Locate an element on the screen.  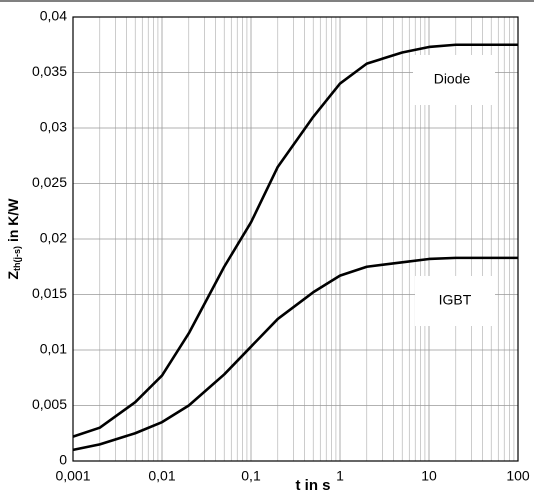
y-label-main: Z is located at coordinates (13, 275).